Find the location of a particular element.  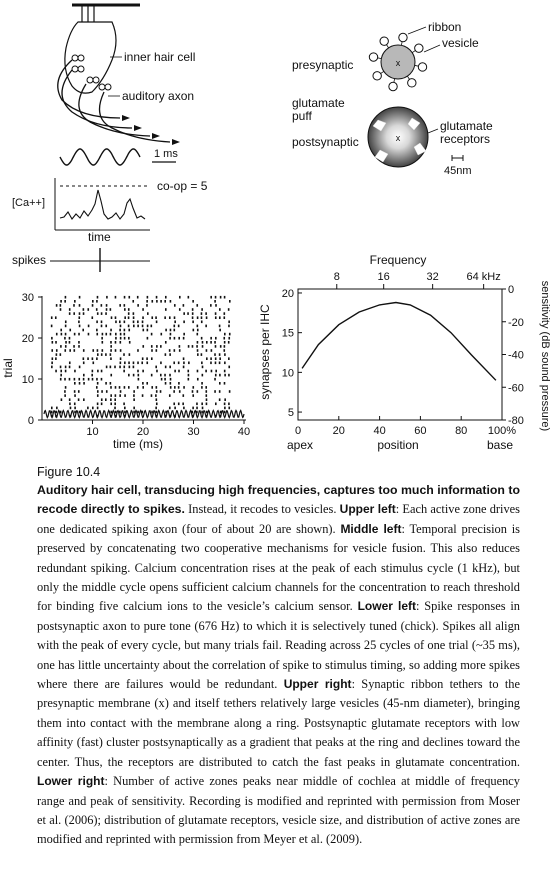

chart-top-tick-label: 64 kHz is located at coordinates (484, 277).